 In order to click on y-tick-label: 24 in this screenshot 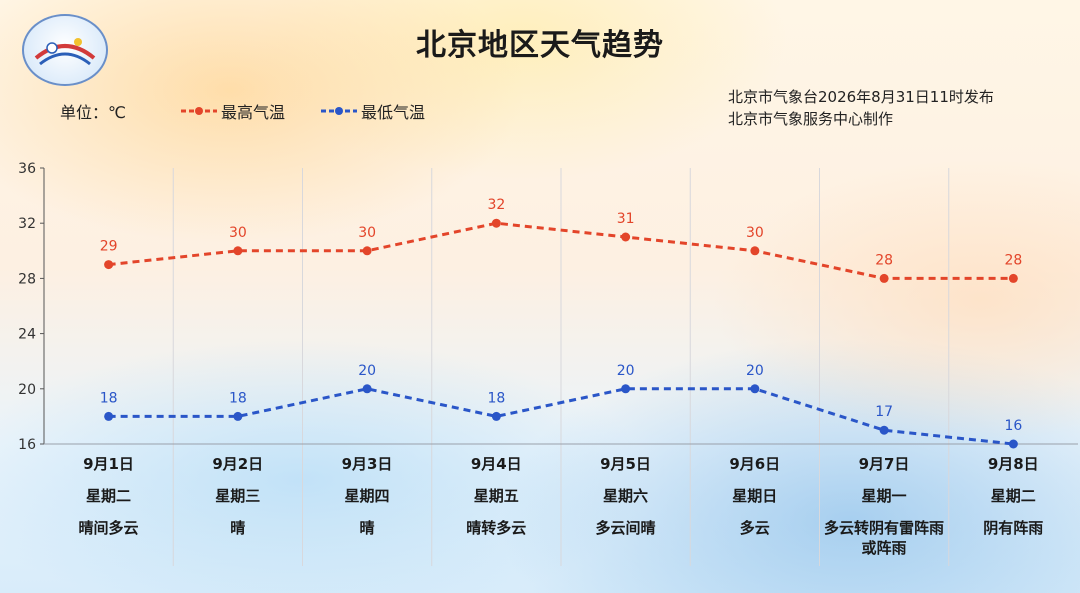, I will do `click(27, 335)`.